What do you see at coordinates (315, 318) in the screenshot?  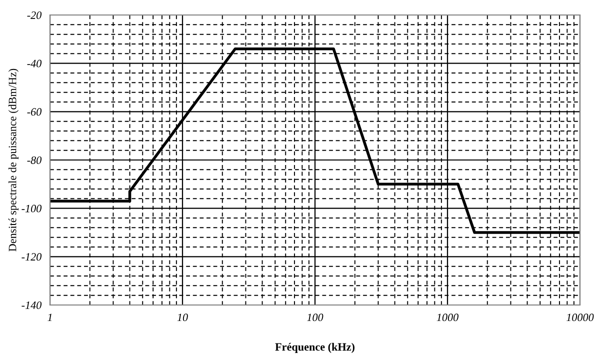 I see `x-tick-label: 100` at bounding box center [315, 318].